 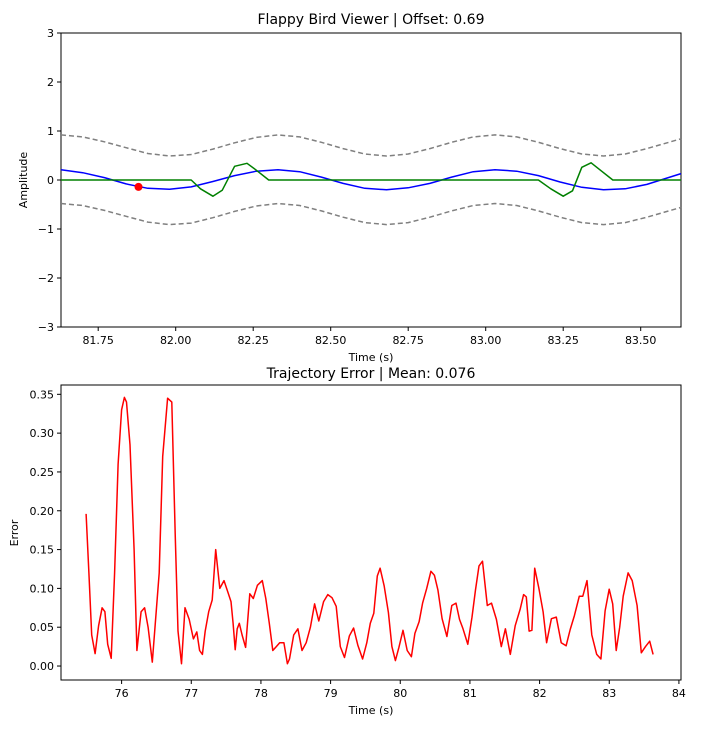 I want to click on x-tick-label: 82.25, so click(x=253, y=340).